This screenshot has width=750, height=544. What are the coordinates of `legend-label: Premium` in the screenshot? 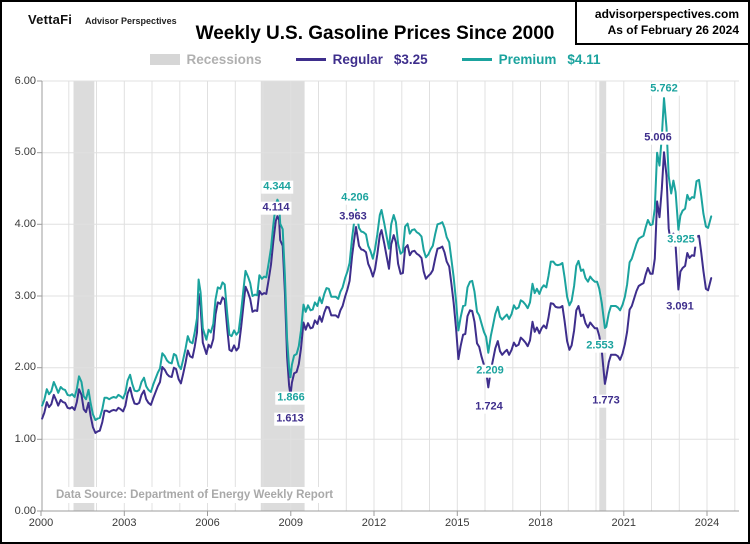 It's located at (527, 59).